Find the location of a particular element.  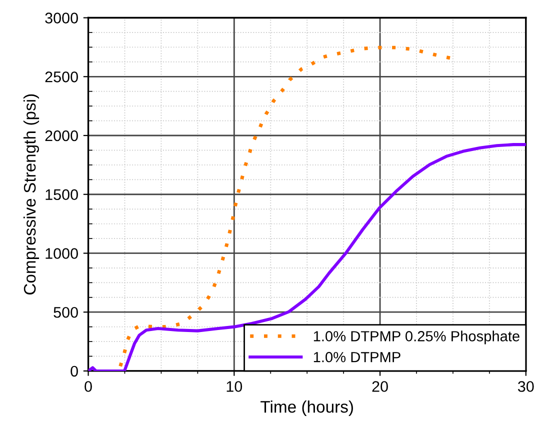

x-tick-label: 10 is located at coordinates (234, 386).